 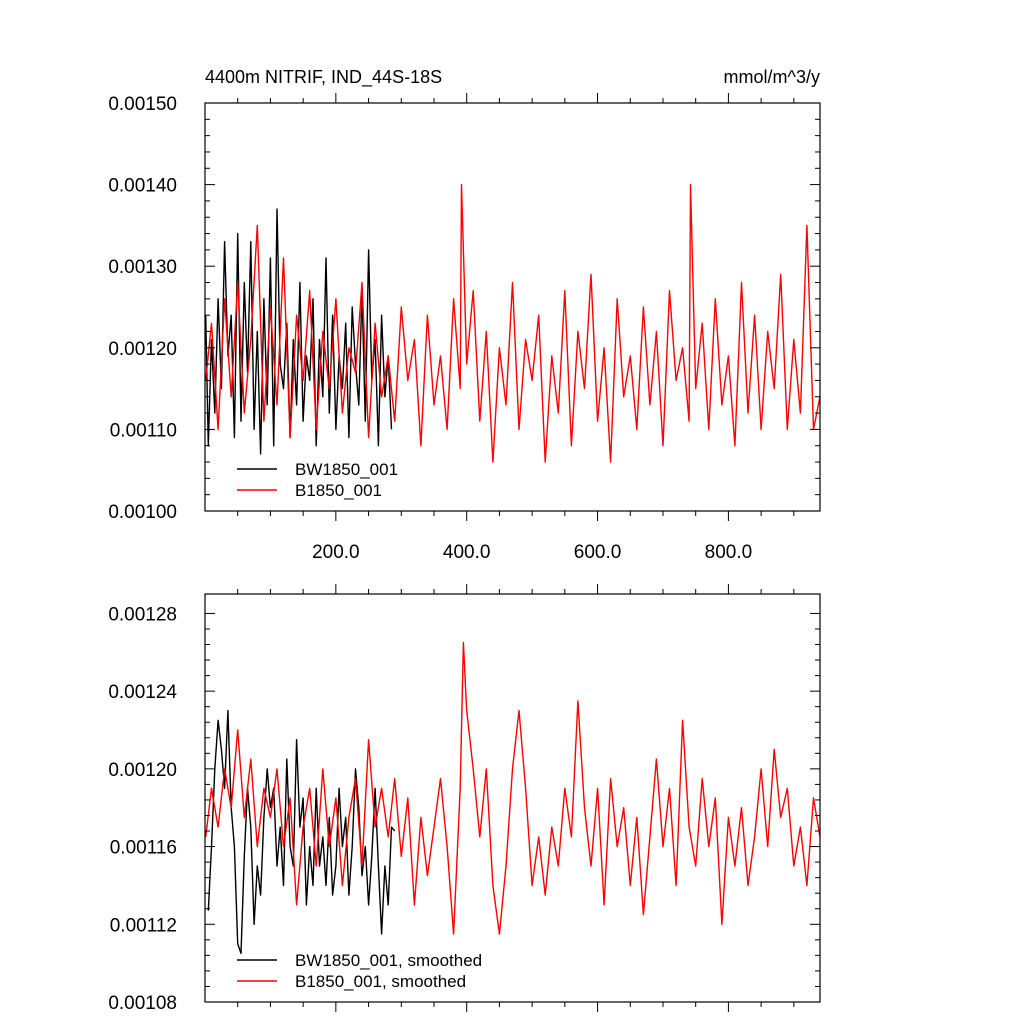 What do you see at coordinates (142, 186) in the screenshot?
I see `y-tick-label: 0.00140` at bounding box center [142, 186].